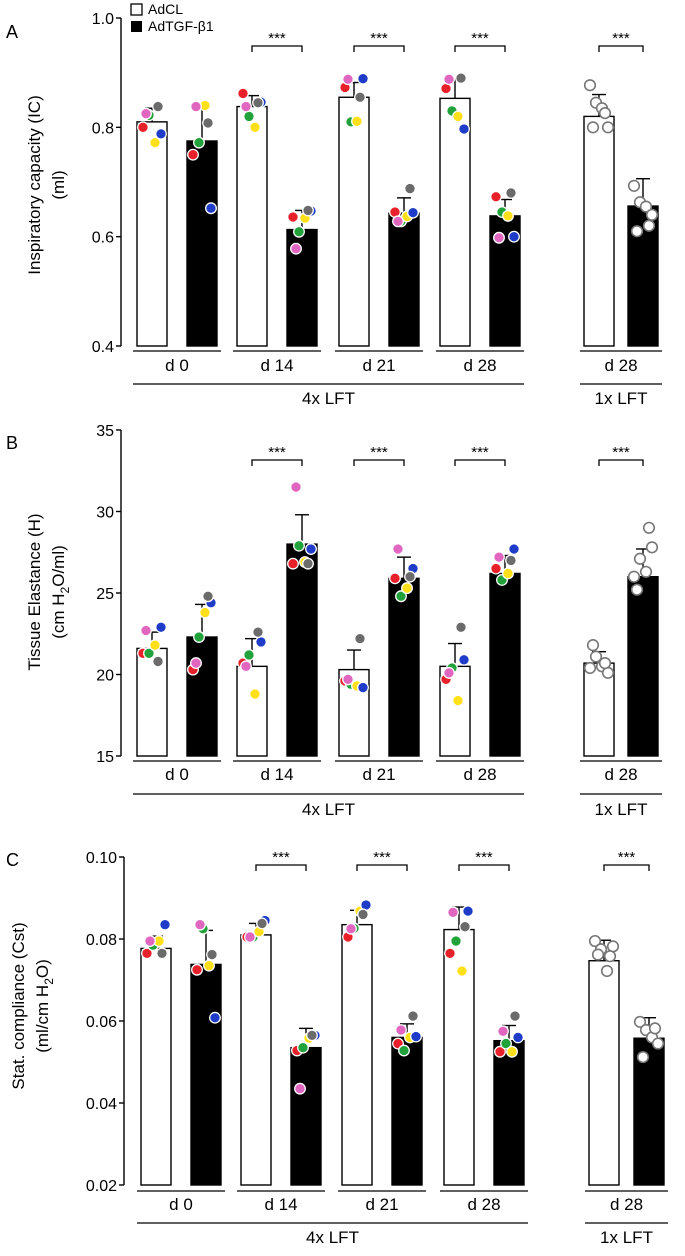 This screenshot has height=1256, width=685. Describe the element at coordinates (103, 347) in the screenshot. I see `panel-a-ytick-label: 0.4` at that location.